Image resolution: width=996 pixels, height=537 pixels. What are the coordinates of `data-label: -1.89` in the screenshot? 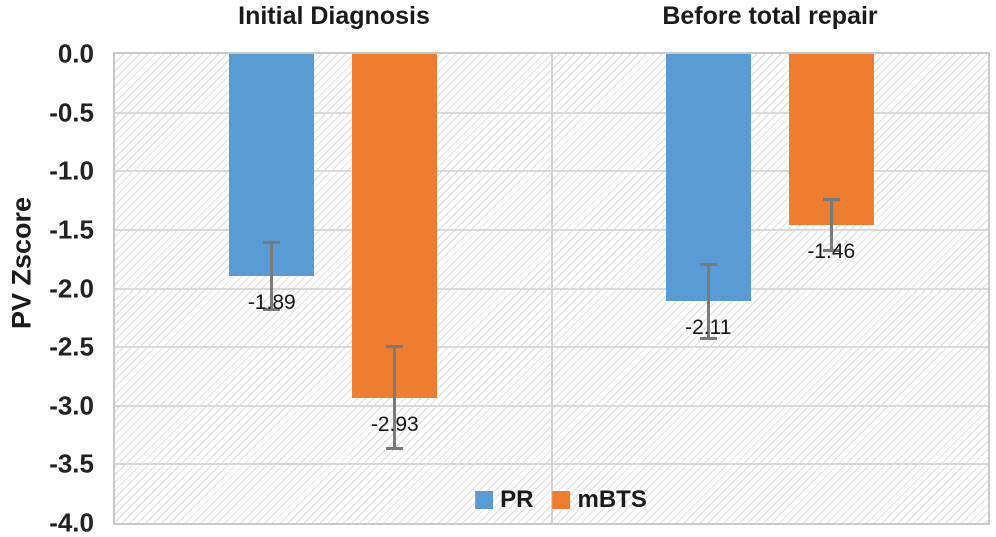 It's located at (271, 302).